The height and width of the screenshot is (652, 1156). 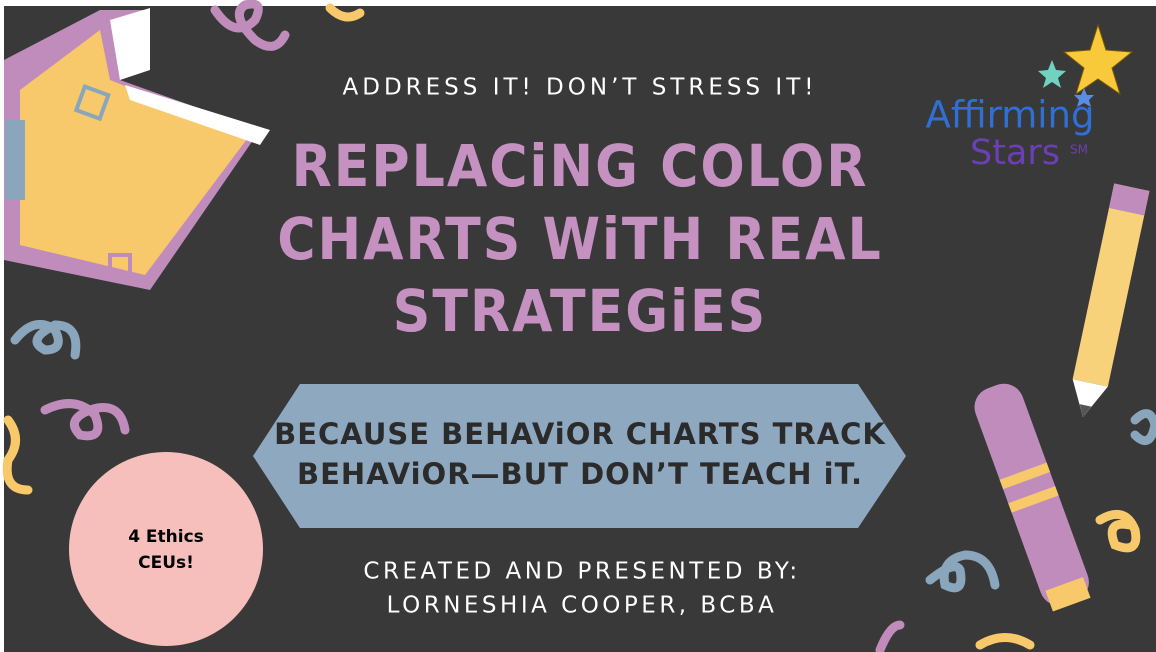 I want to click on logo-word: Affirming, so click(x=1010, y=115).